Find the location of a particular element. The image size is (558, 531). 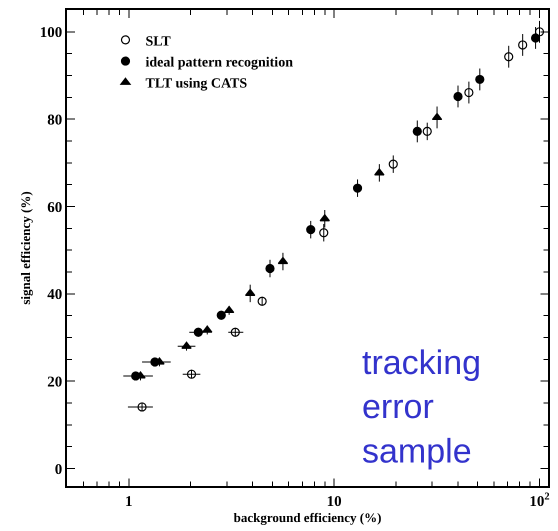

x-tick-label: 10 is located at coordinates (334, 502).